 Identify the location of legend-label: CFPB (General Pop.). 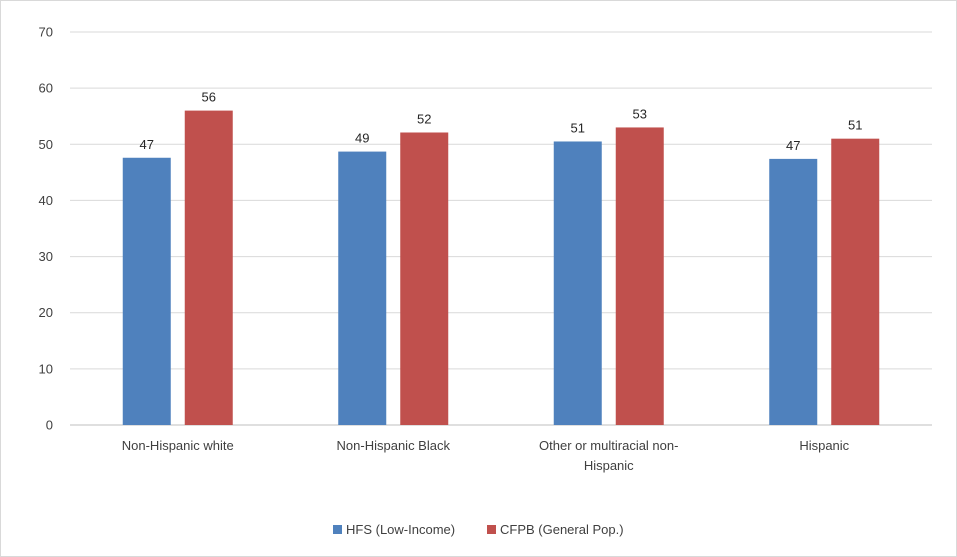
(562, 529).